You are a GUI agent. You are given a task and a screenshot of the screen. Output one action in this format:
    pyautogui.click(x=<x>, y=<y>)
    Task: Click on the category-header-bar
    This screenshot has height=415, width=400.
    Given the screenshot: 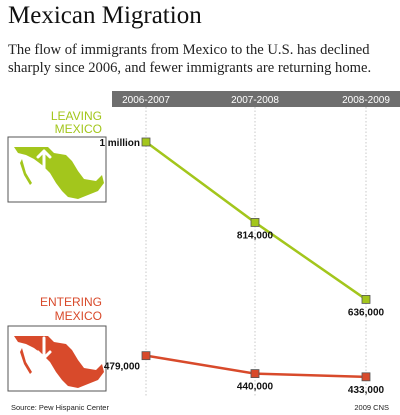 What is the action you would take?
    pyautogui.click(x=256, y=99)
    